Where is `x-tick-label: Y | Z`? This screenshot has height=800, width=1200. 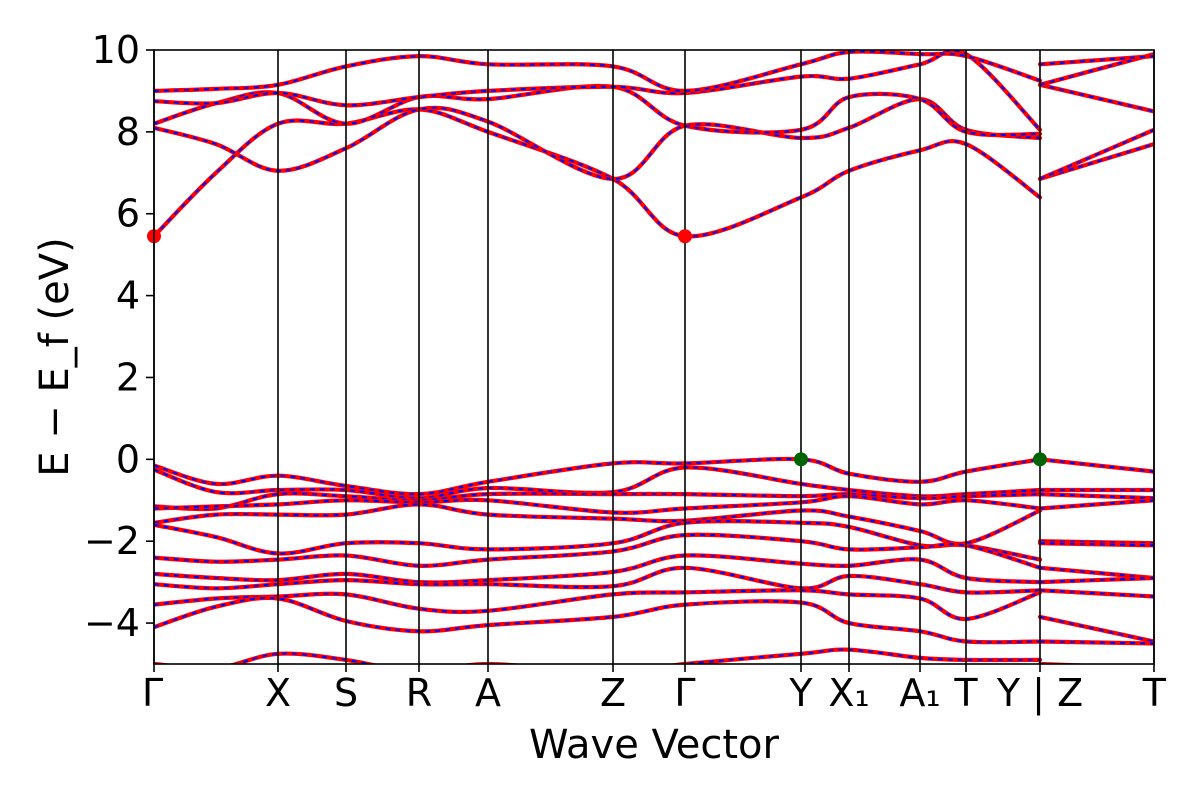 x-tick-label: Y | Z is located at coordinates (1039, 693).